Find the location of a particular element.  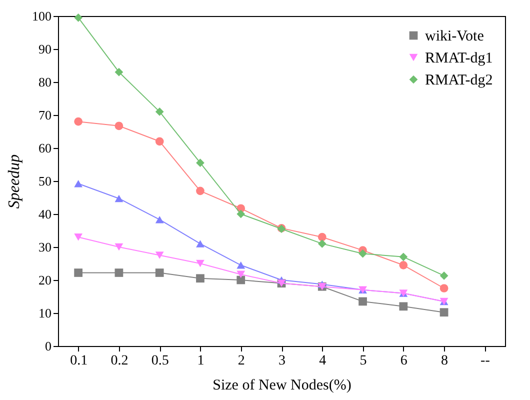

x-axis-title: Size of New Nodes(%) is located at coordinates (282, 386).